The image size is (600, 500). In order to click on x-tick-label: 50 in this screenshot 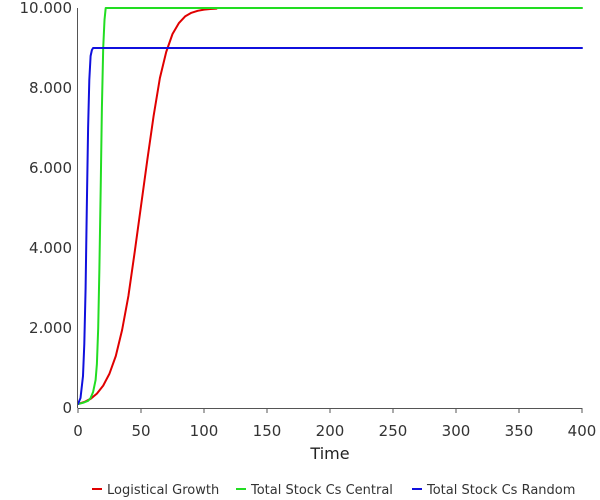, I will do `click(140, 431)`.